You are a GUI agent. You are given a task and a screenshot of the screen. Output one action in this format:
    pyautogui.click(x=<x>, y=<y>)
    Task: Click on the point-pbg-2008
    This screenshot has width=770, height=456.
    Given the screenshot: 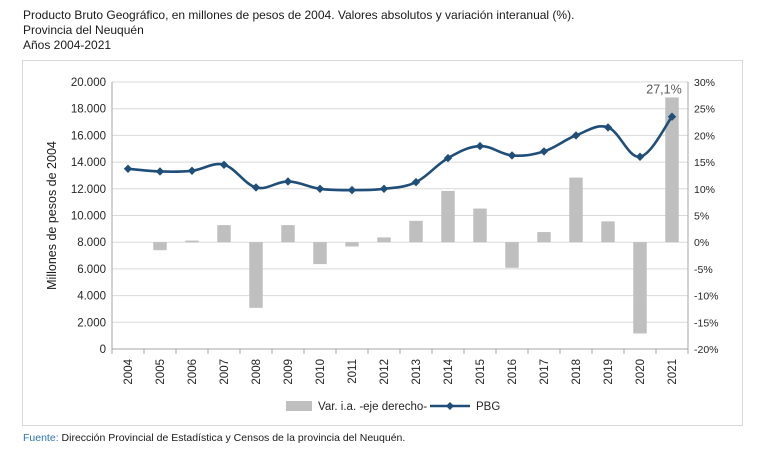 What is the action you would take?
    pyautogui.click(x=256, y=187)
    